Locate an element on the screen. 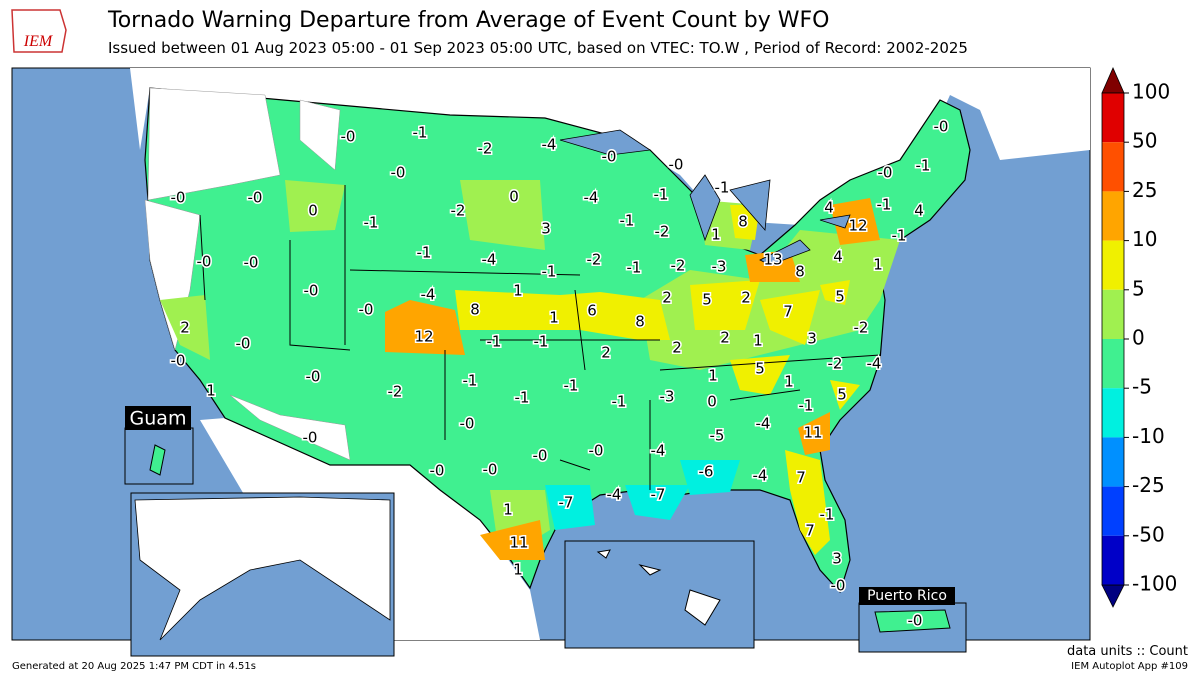 This screenshot has width=1200, height=675. wfo-value: 6 is located at coordinates (592, 311).